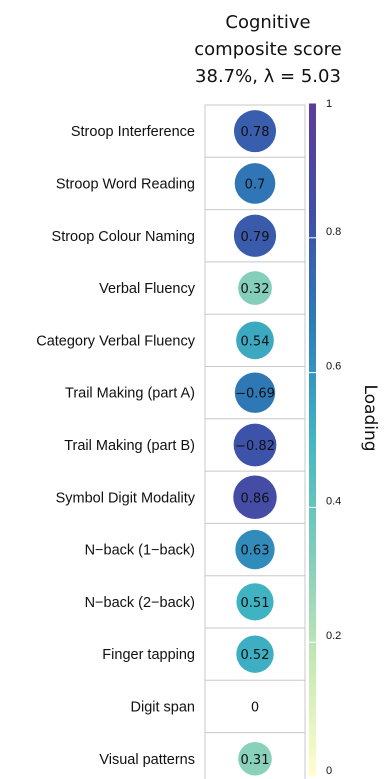  I want to click on value-label: 0.7, so click(255, 184).